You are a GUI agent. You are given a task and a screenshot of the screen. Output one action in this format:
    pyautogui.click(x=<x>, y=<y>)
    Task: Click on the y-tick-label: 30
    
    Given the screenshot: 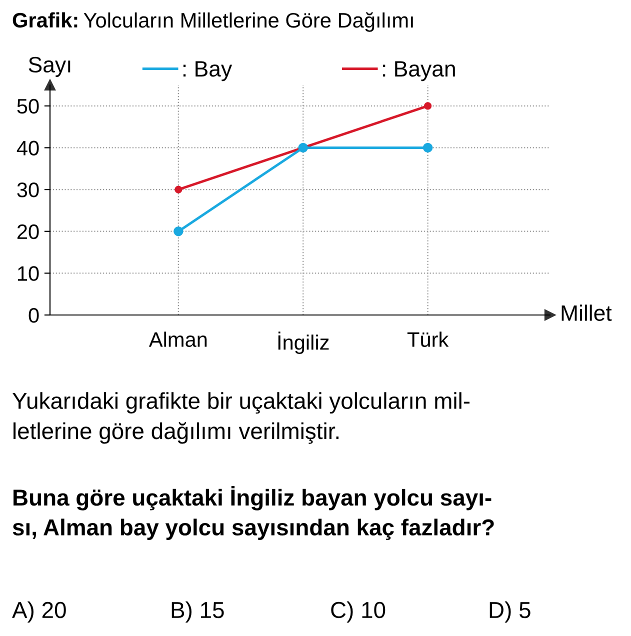 What is the action you would take?
    pyautogui.click(x=28, y=190)
    